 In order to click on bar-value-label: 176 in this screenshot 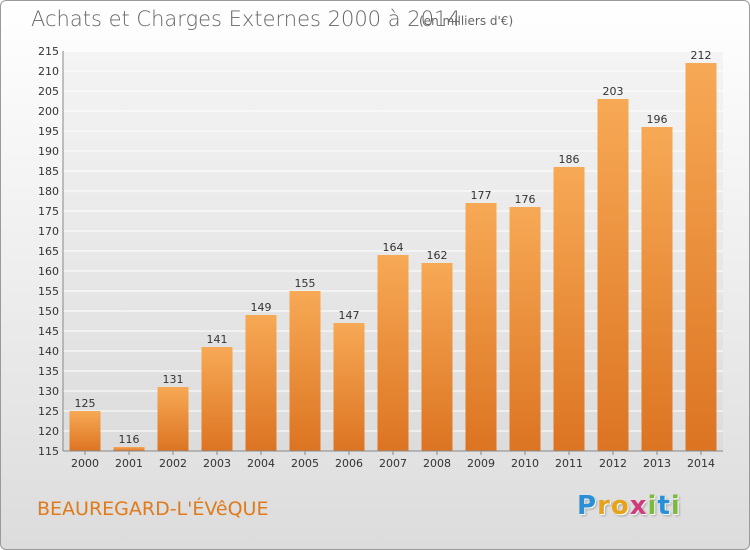, I will do `click(525, 199)`.